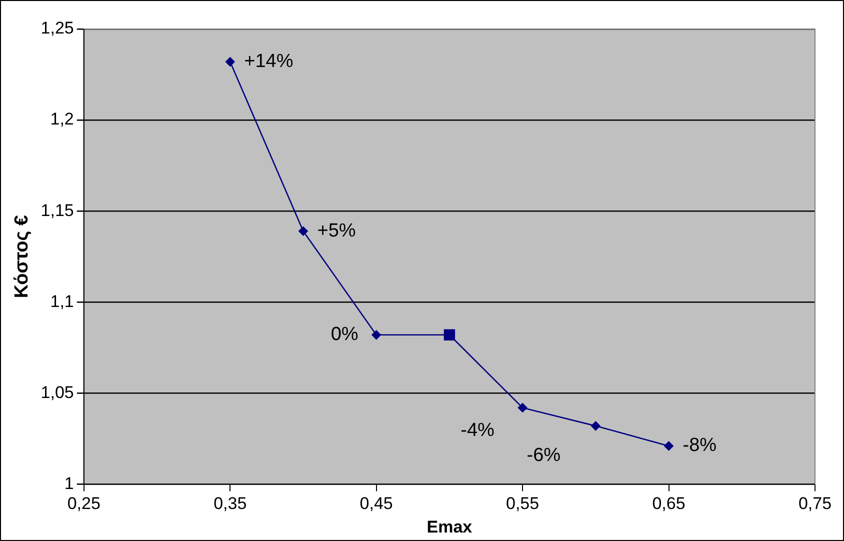  Describe the element at coordinates (230, 504) in the screenshot. I see `x-tick-label: 0,35` at that location.